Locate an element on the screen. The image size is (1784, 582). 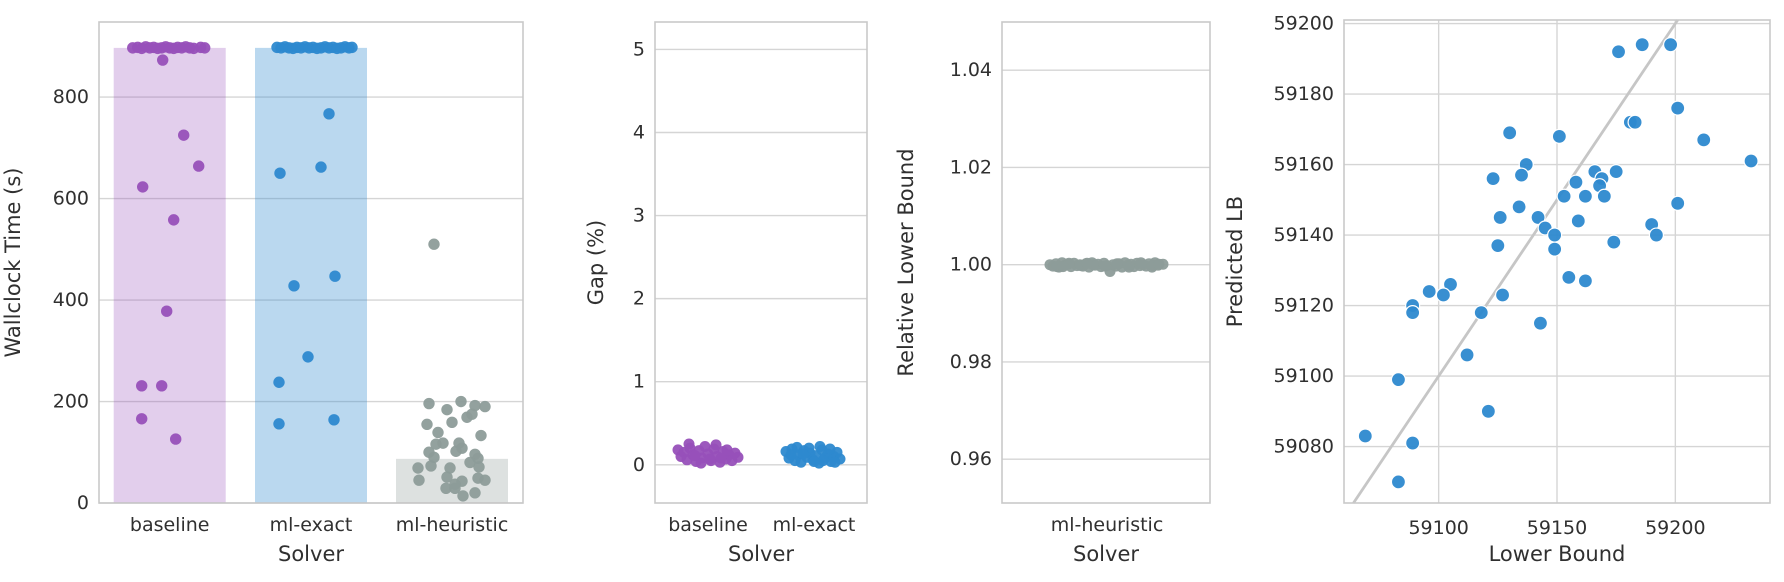
y-tick-label: 59140 is located at coordinates (1304, 235).